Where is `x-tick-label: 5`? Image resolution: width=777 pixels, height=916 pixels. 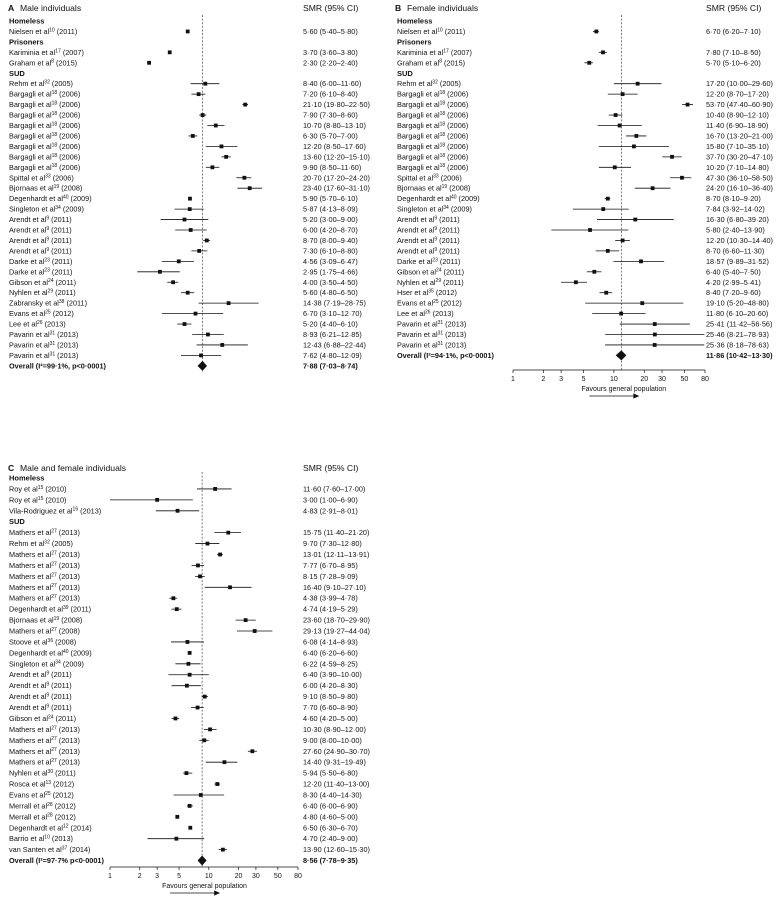
x-tick-label: 5 is located at coordinates (179, 876).